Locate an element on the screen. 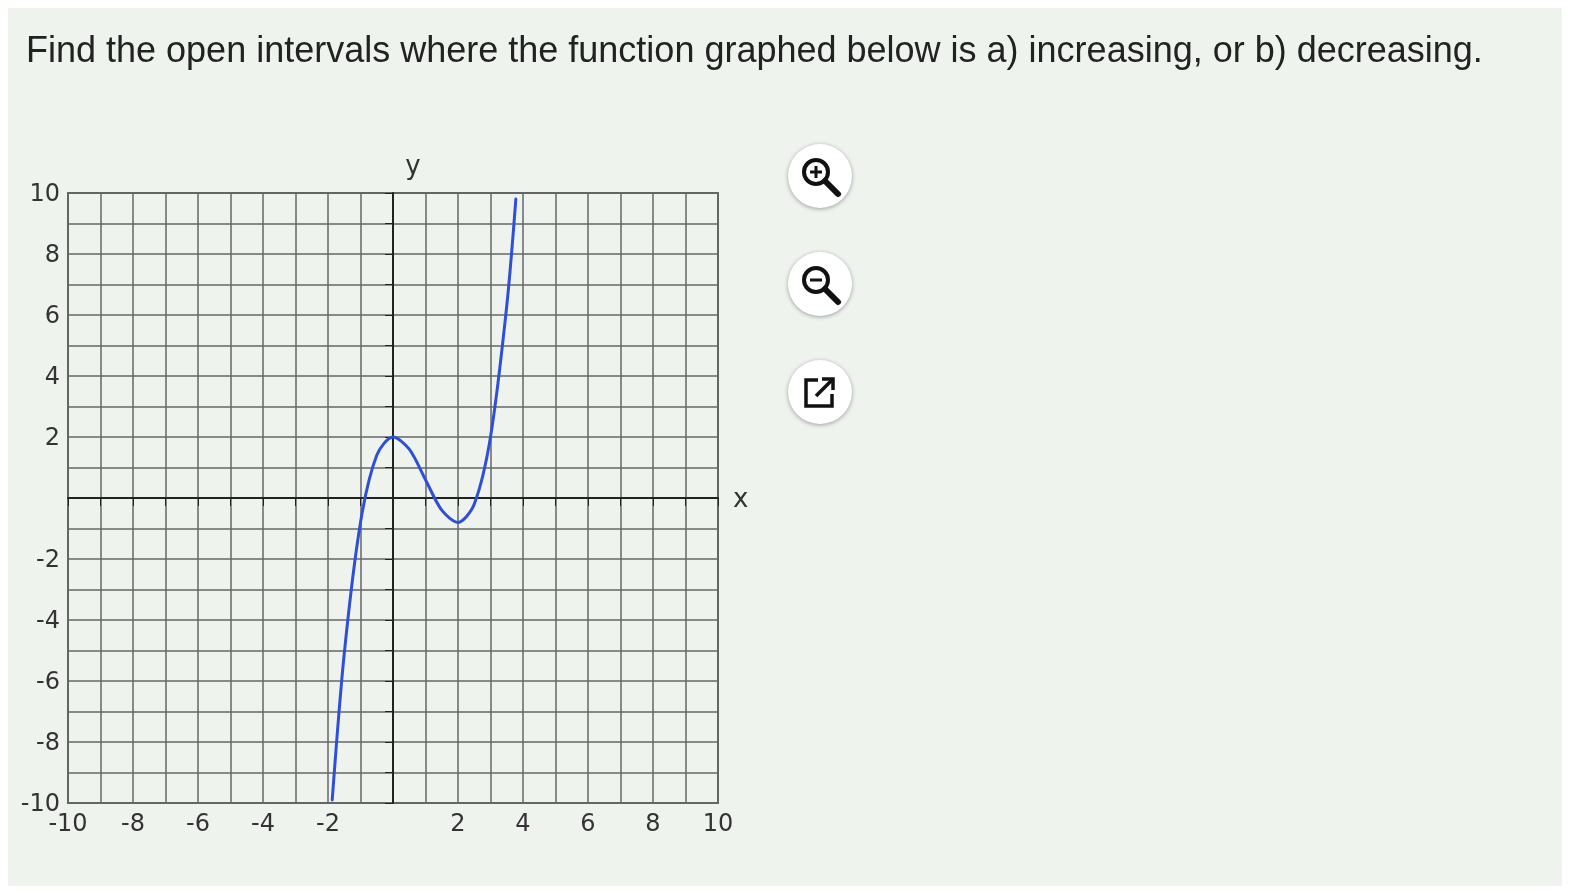 The image size is (1570, 894). y-tick-label: 2 is located at coordinates (52, 437).